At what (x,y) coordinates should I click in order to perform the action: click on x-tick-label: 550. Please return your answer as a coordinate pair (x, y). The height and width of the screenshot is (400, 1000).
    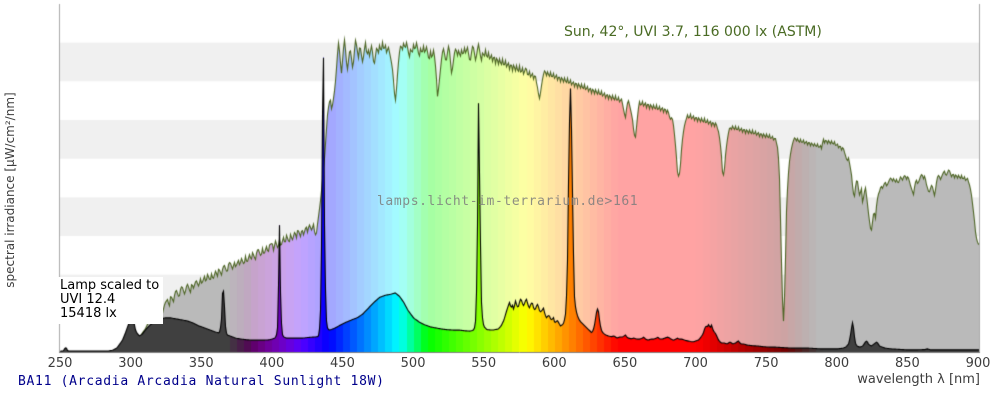
    Looking at the image, I should click on (484, 363).